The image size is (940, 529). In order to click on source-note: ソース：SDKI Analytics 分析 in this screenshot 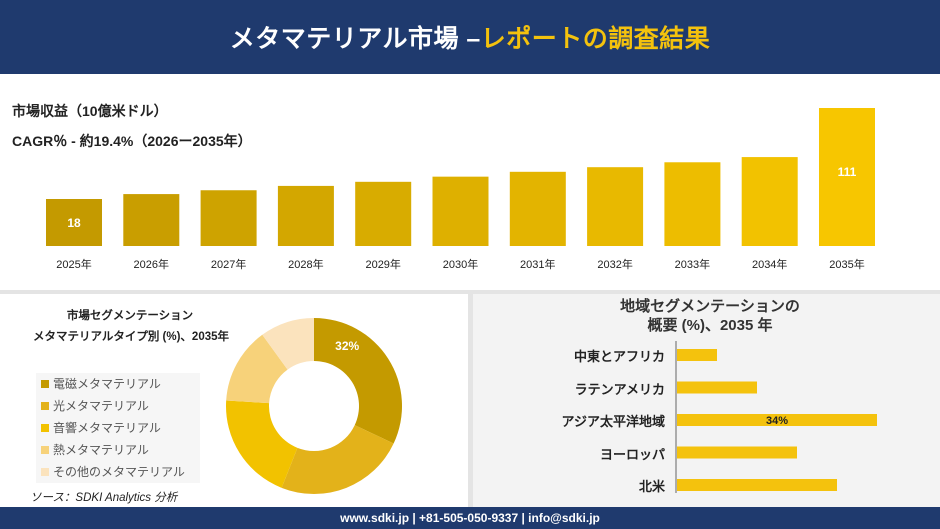, I will do `click(104, 498)`.